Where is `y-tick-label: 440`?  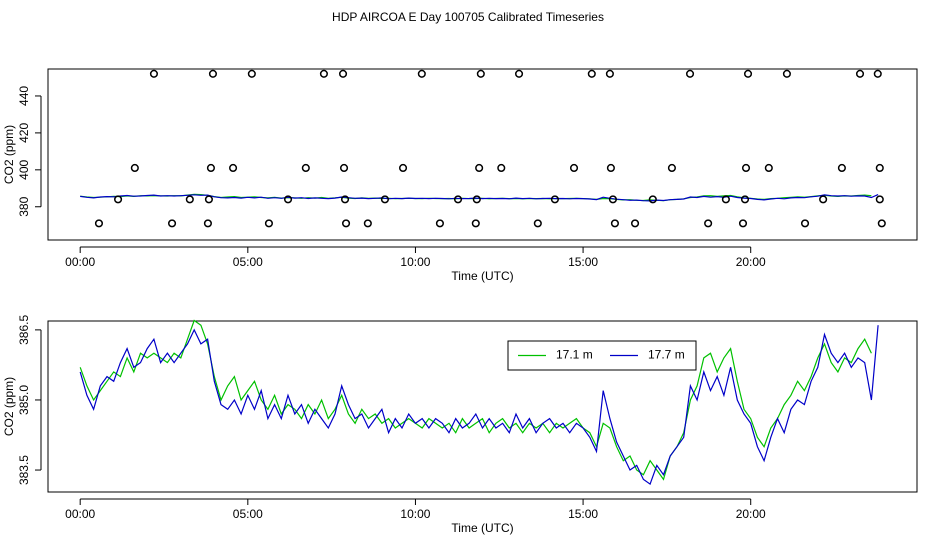 y-tick-label: 440 is located at coordinates (24, 96).